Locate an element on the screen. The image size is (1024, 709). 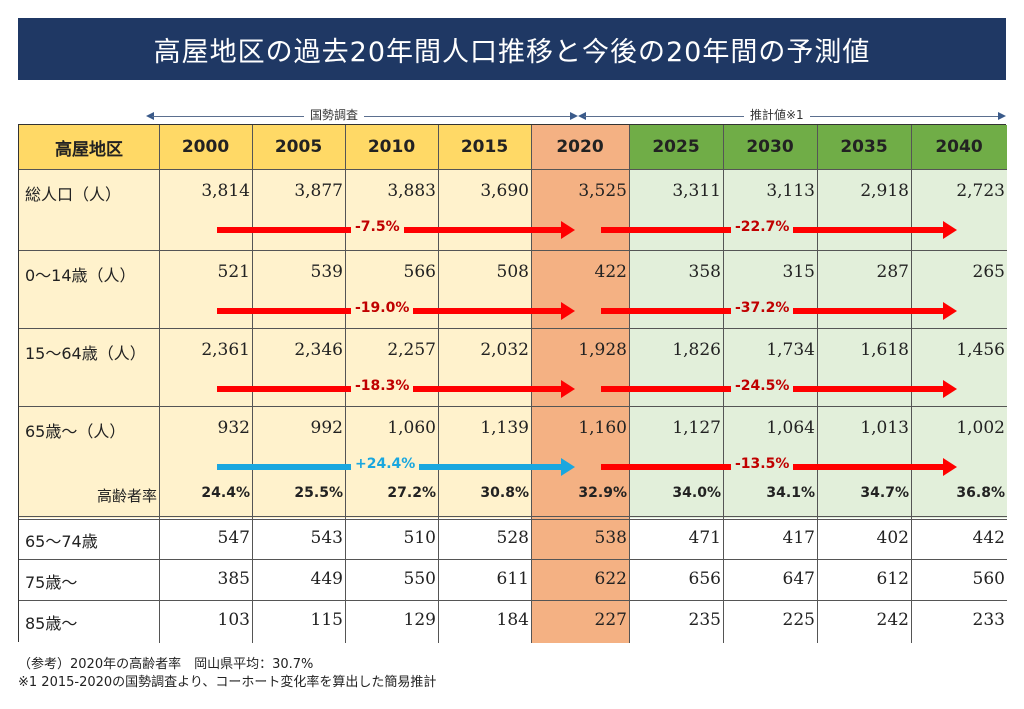
value-cell: 521 is located at coordinates (233, 272).